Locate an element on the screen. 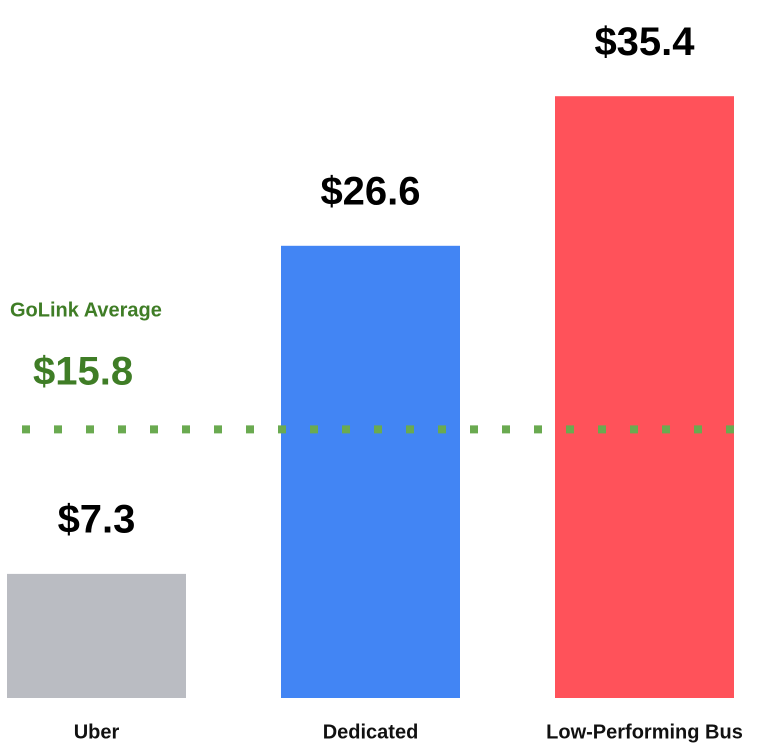 The width and height of the screenshot is (776, 747). value-label: $35.4 is located at coordinates (644, 42).